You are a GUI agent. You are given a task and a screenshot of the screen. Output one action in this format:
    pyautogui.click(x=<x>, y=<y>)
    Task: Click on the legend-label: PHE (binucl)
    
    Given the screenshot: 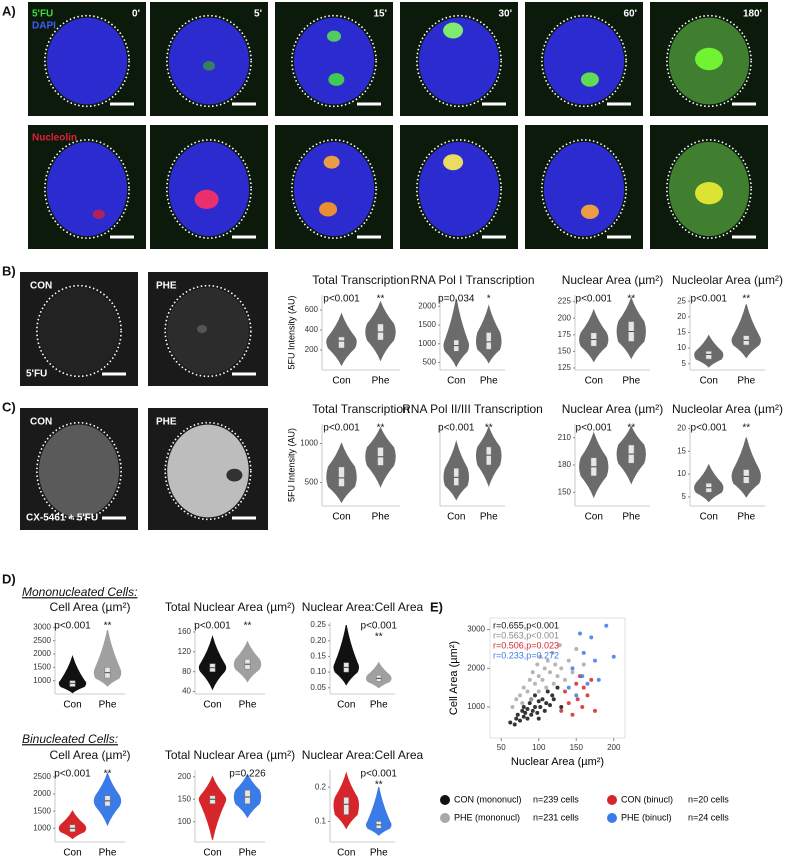 What is the action you would take?
    pyautogui.click(x=646, y=817)
    